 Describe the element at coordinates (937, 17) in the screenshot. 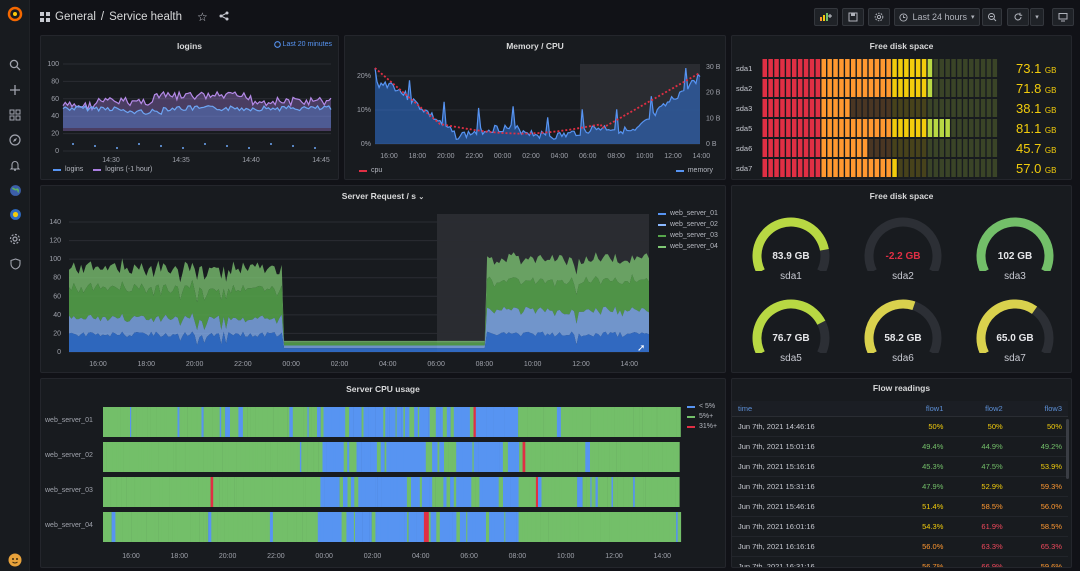

I see `time-range-picker: Last 24 hours ▾` at that location.